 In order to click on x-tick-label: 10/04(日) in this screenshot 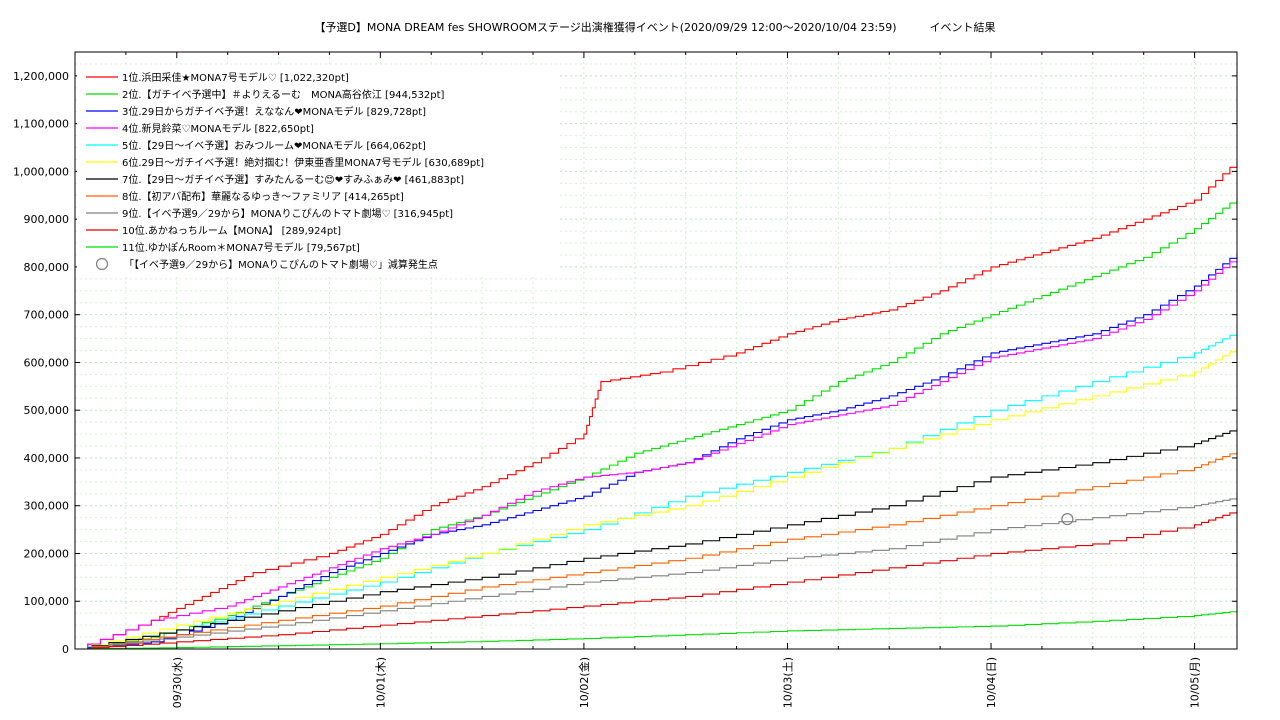, I will do `click(991, 682)`.